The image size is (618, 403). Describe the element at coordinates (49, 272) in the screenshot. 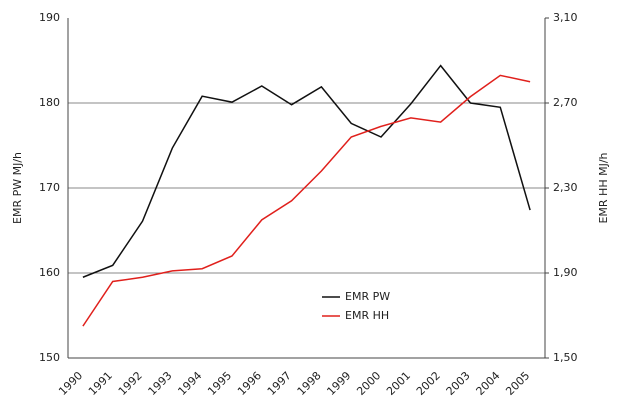

I see `y-tick-label: 160` at that location.